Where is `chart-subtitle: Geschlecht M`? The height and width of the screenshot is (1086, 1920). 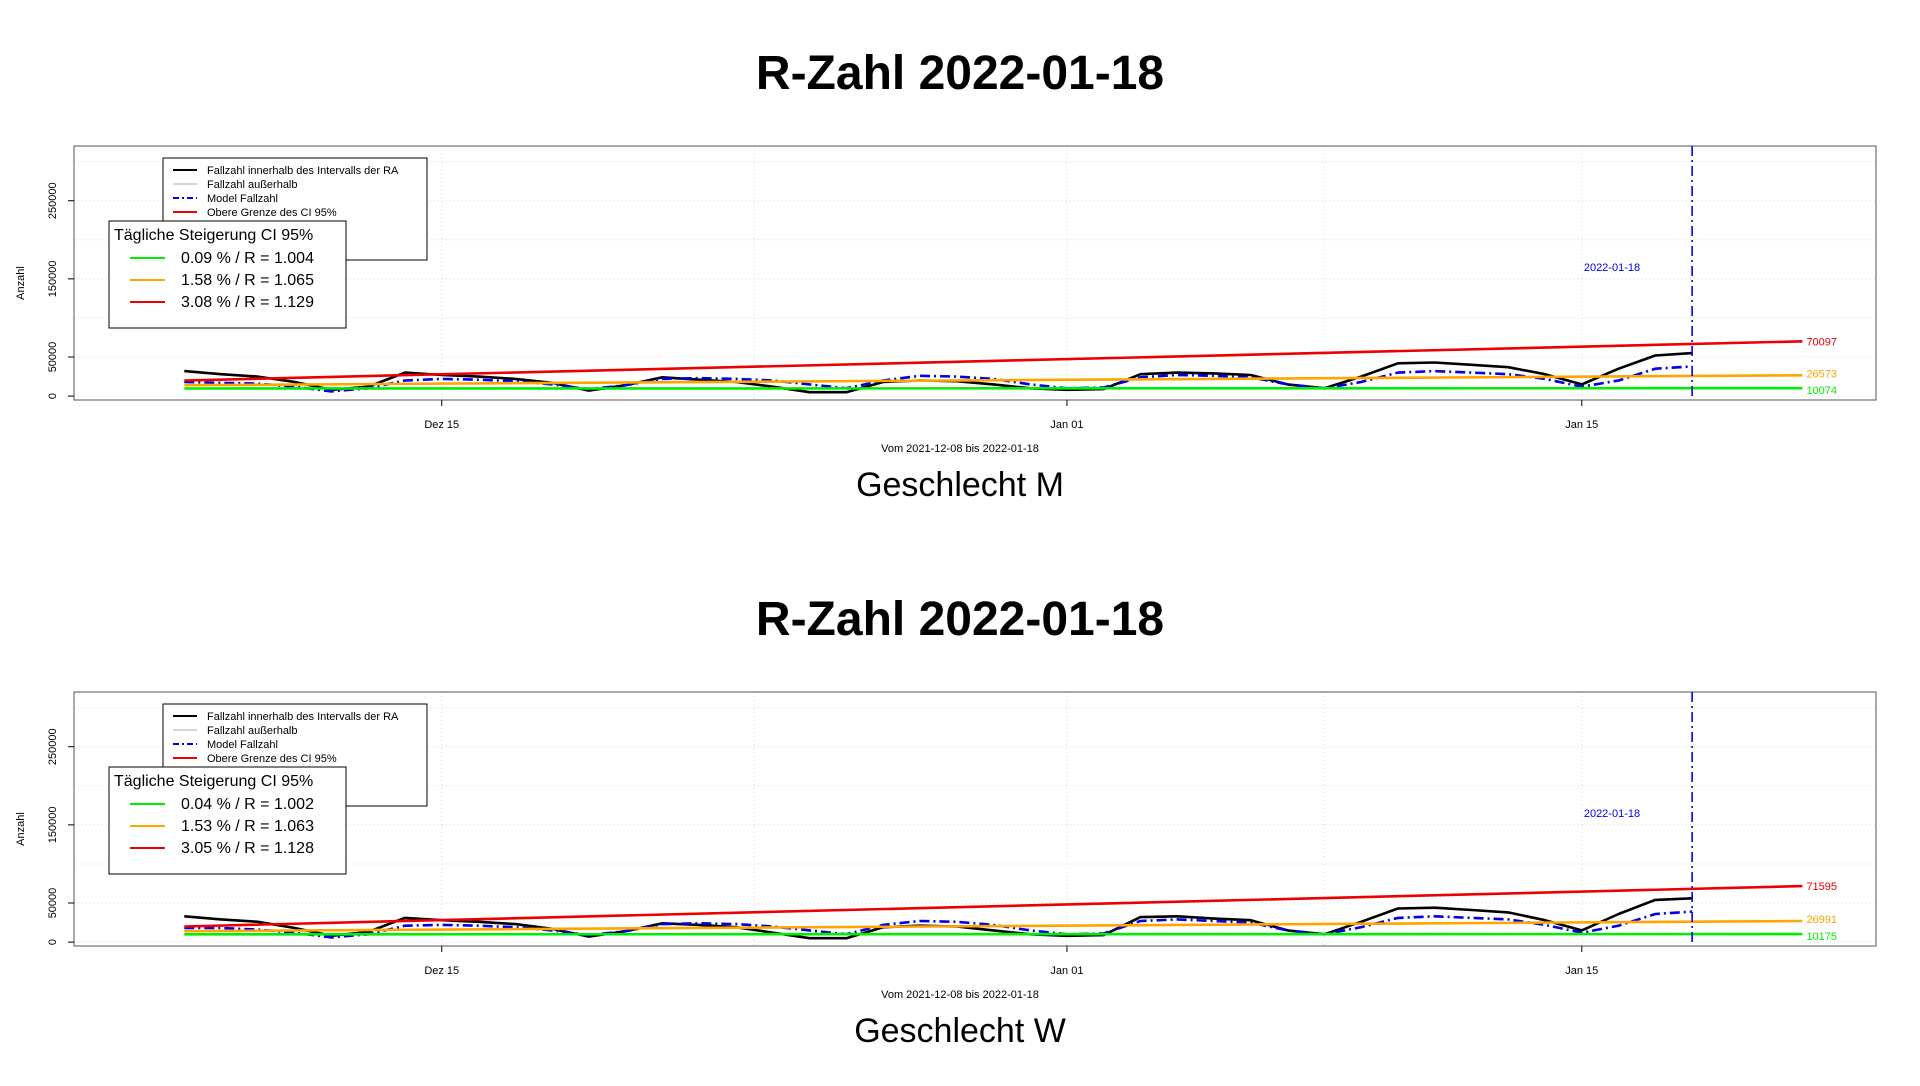
chart-subtitle: Geschlecht M is located at coordinates (960, 485).